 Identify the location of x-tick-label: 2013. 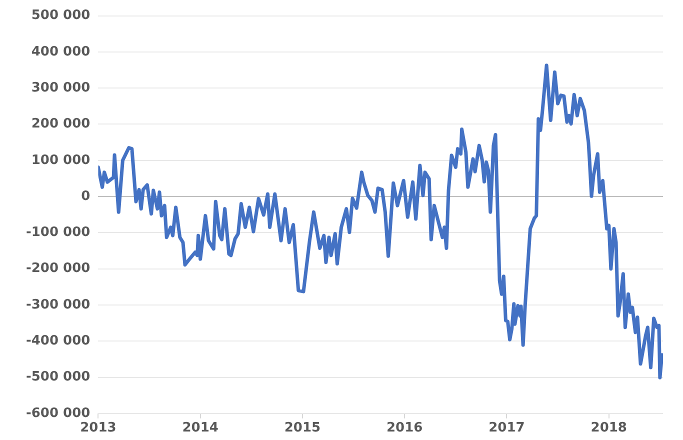
(98, 428).